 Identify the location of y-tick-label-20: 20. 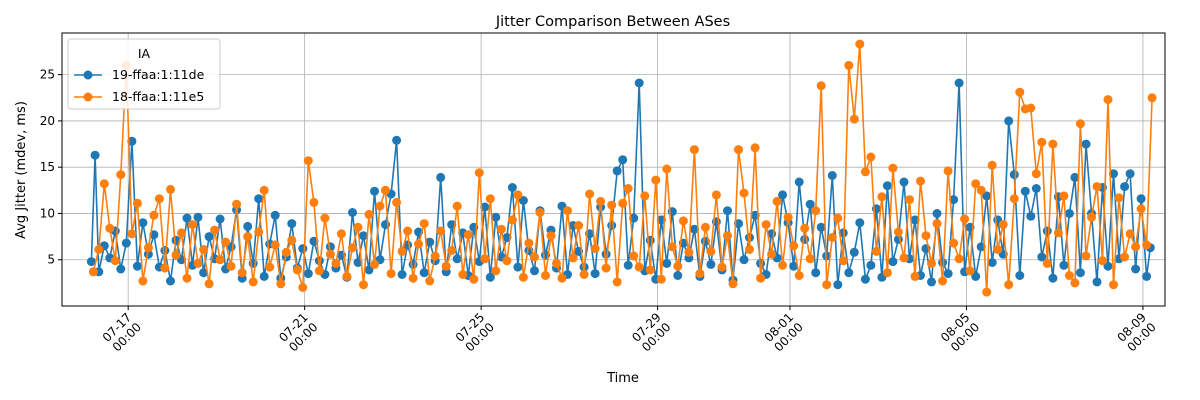
(47, 121).